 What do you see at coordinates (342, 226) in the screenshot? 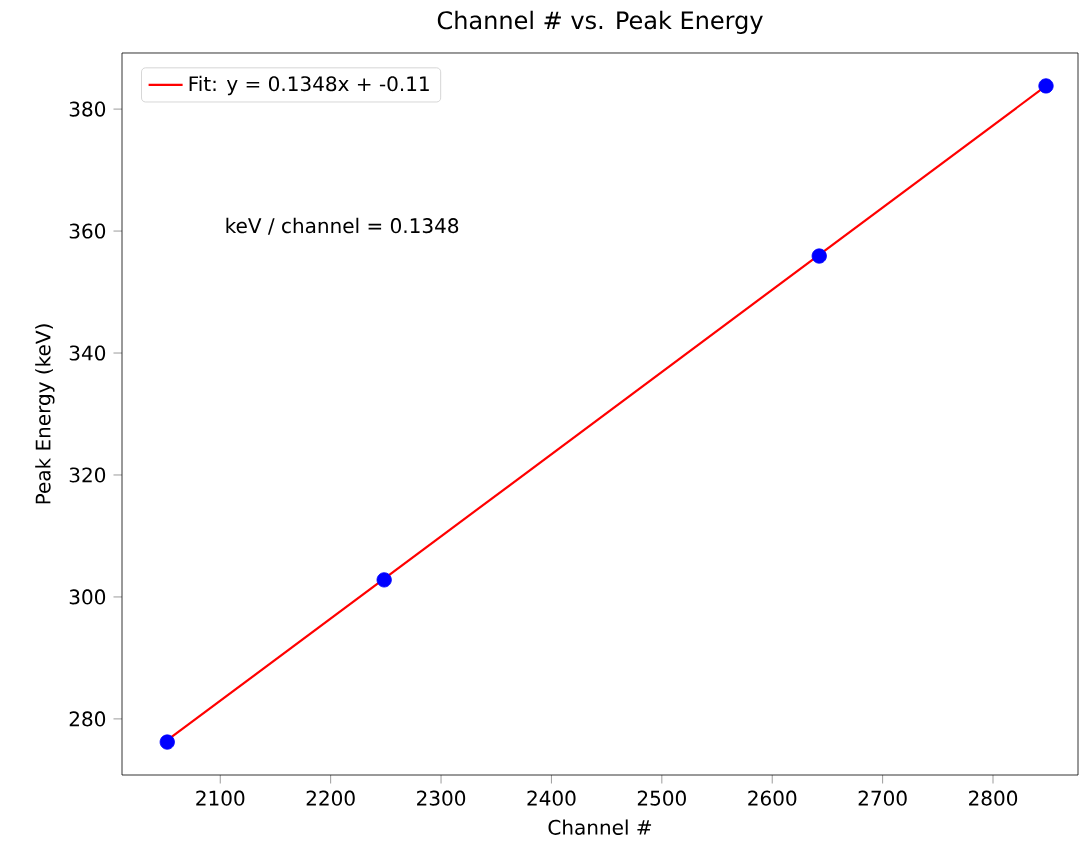
I see `annotation: keV / channel = 0.1348` at bounding box center [342, 226].